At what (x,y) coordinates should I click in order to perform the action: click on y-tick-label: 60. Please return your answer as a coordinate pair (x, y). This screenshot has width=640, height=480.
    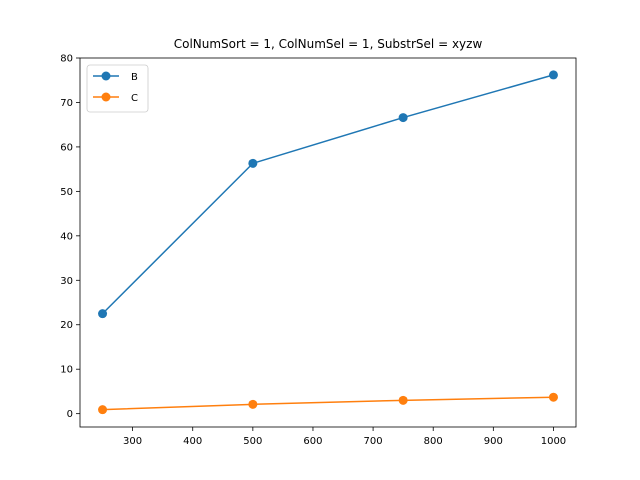
    Looking at the image, I should click on (66, 147).